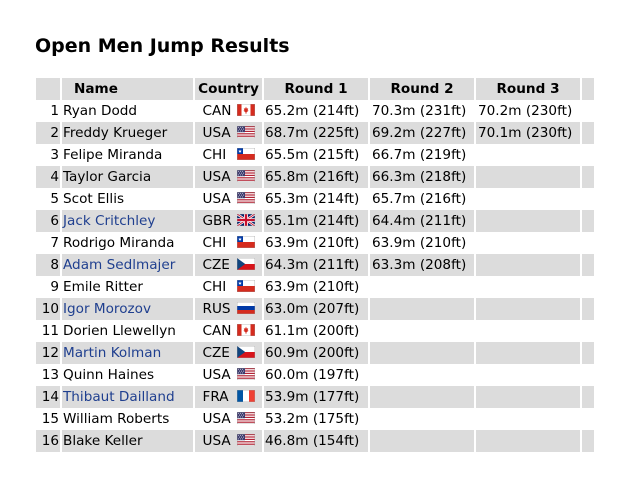 This screenshot has width=623, height=499. I want to click on rank-cell: 16, so click(48, 441).